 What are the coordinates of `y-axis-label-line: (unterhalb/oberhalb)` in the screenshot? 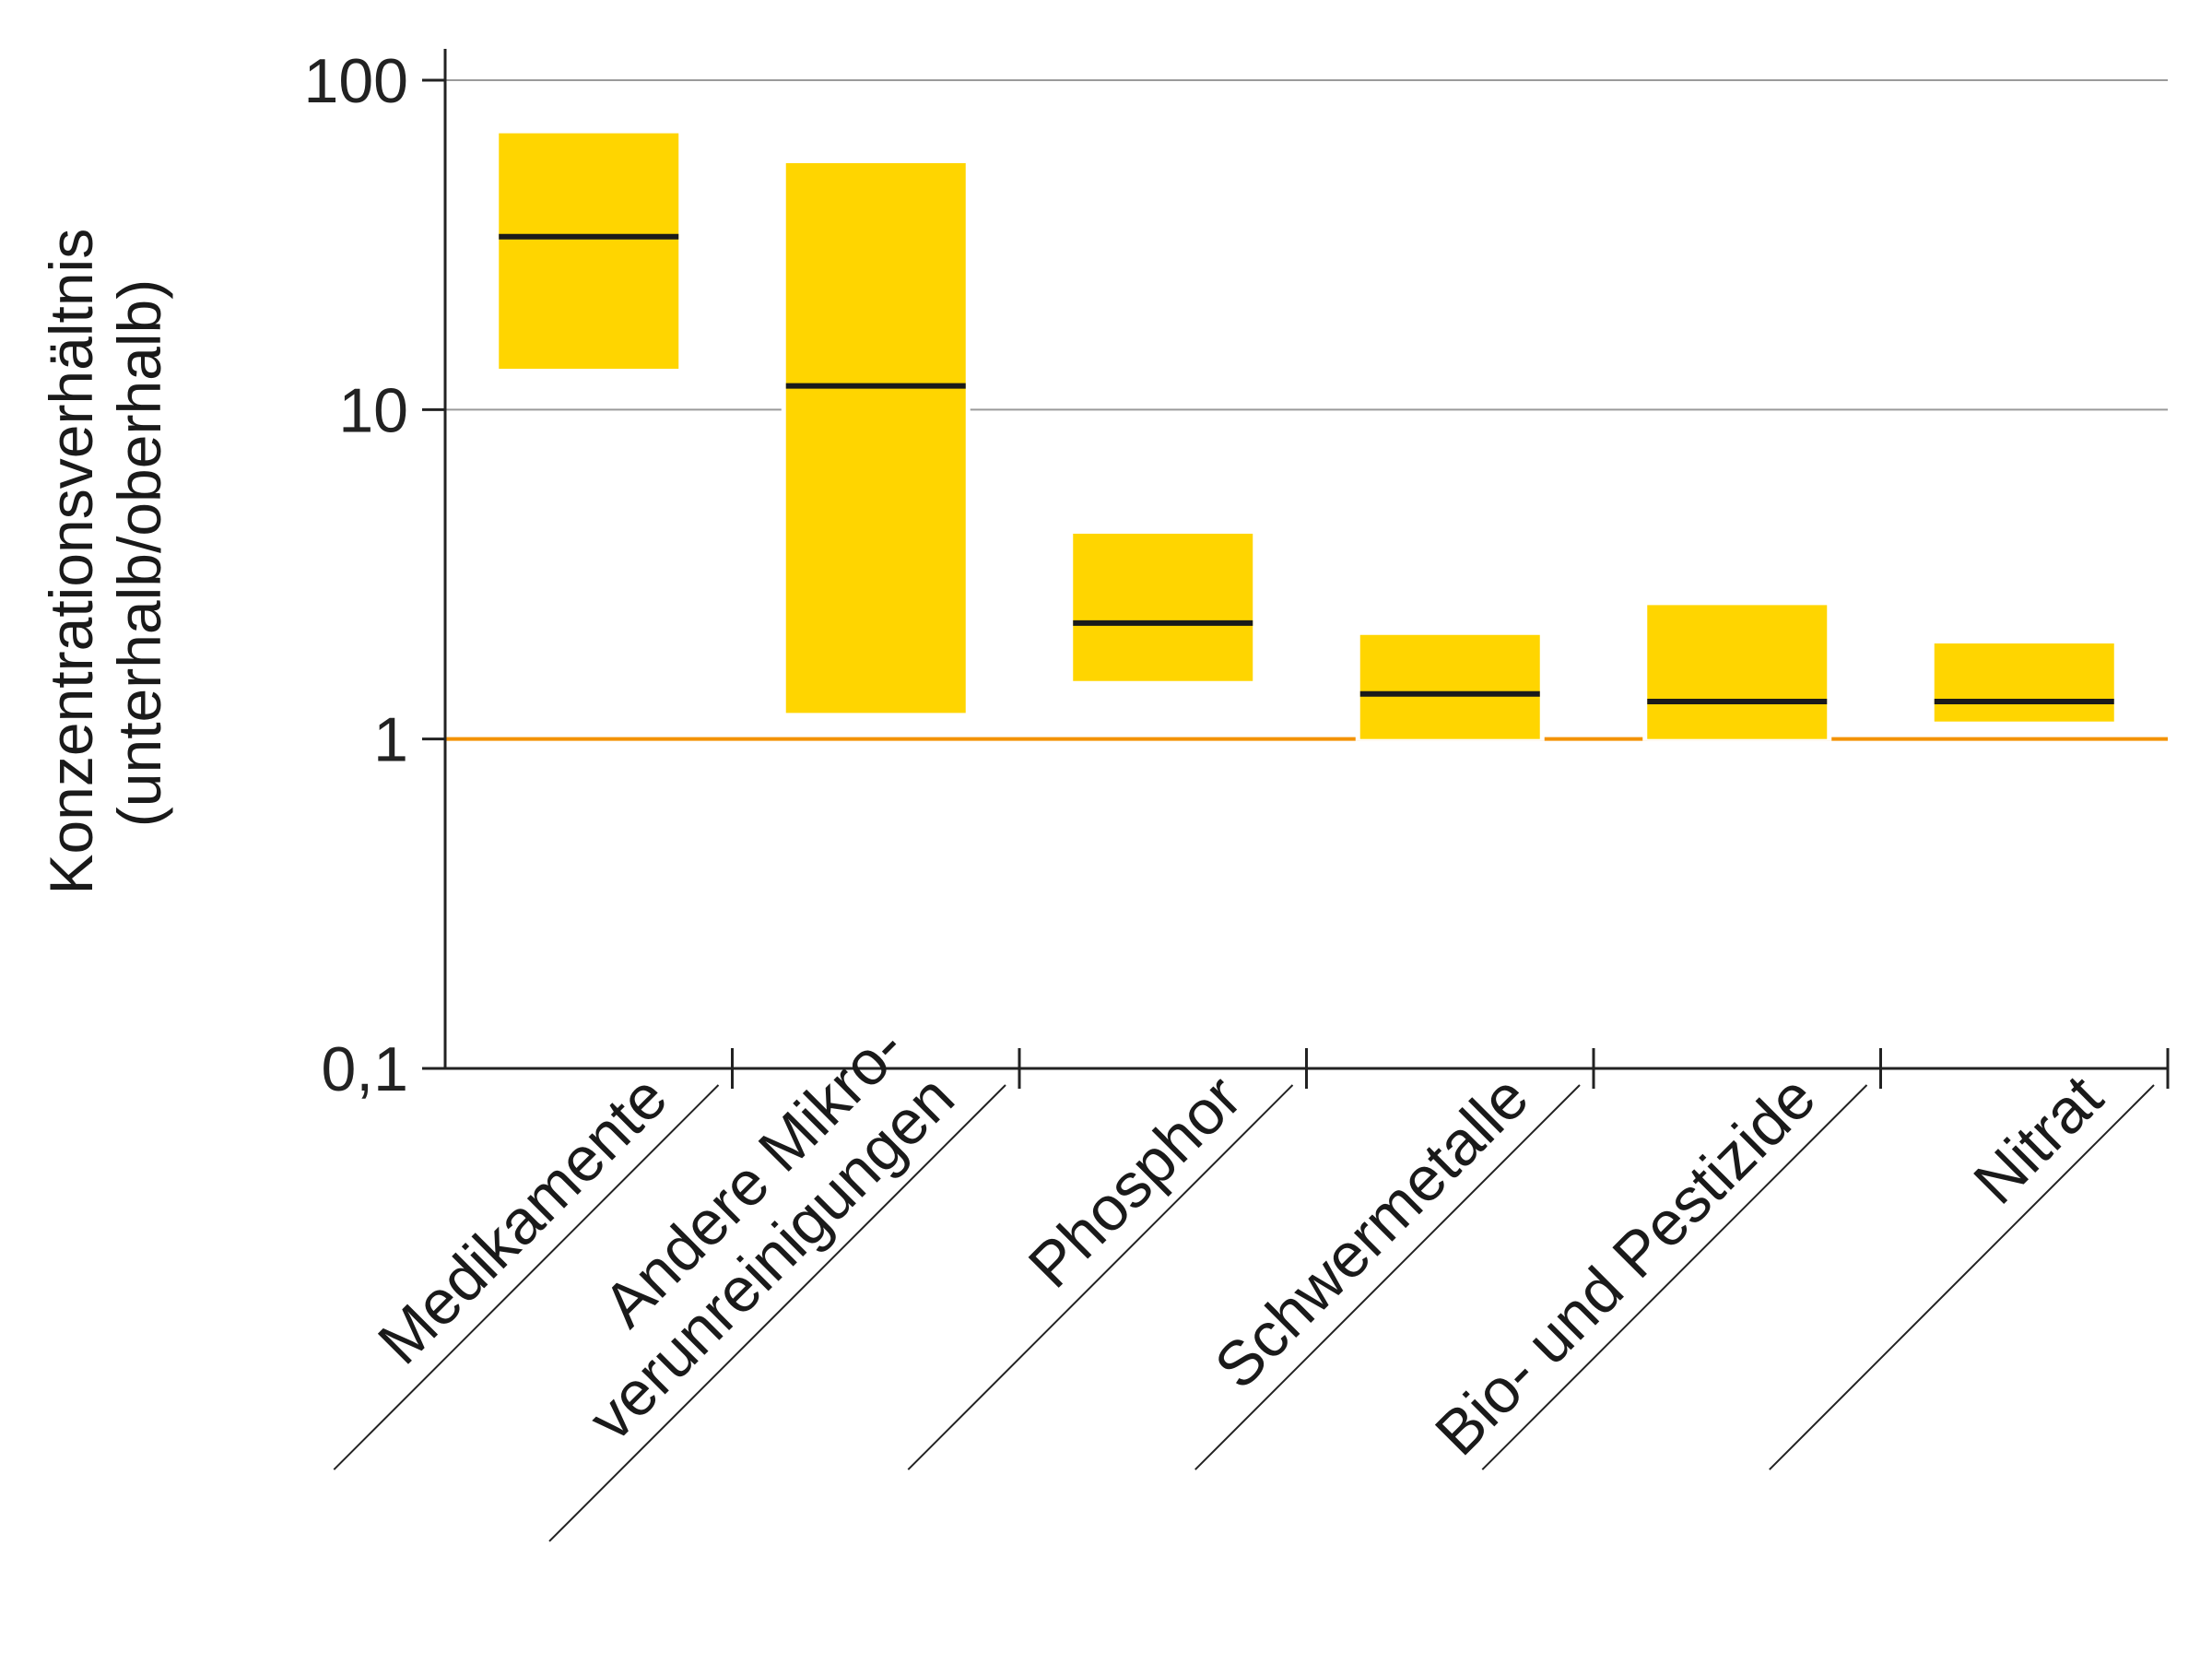 It's located at (139, 553).